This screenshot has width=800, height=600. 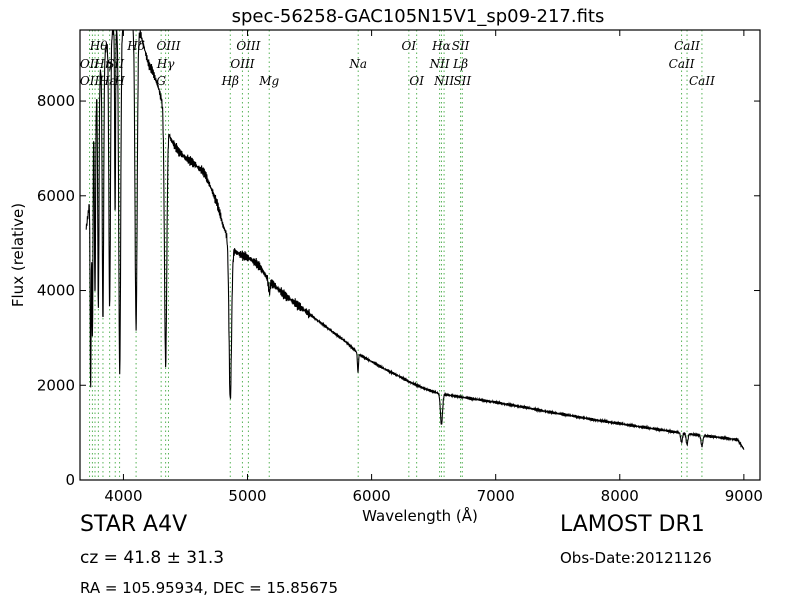 What do you see at coordinates (247, 496) in the screenshot?
I see `x-tick-label: 5000` at bounding box center [247, 496].